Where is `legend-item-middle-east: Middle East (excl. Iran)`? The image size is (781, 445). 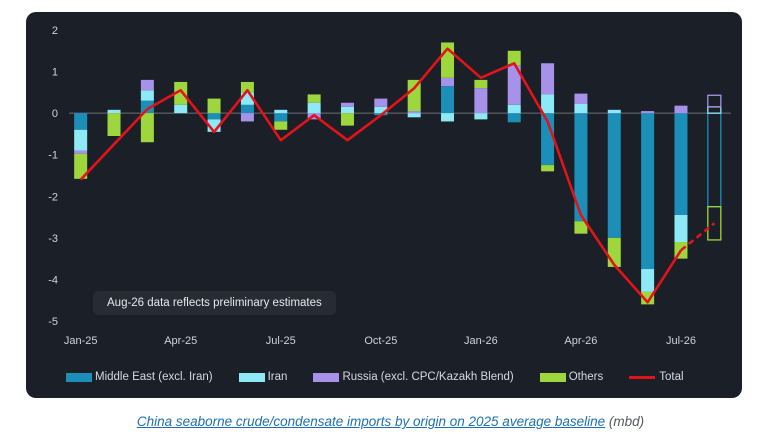
legend-item-middle-east: Middle East (excl. Iran) is located at coordinates (139, 377).